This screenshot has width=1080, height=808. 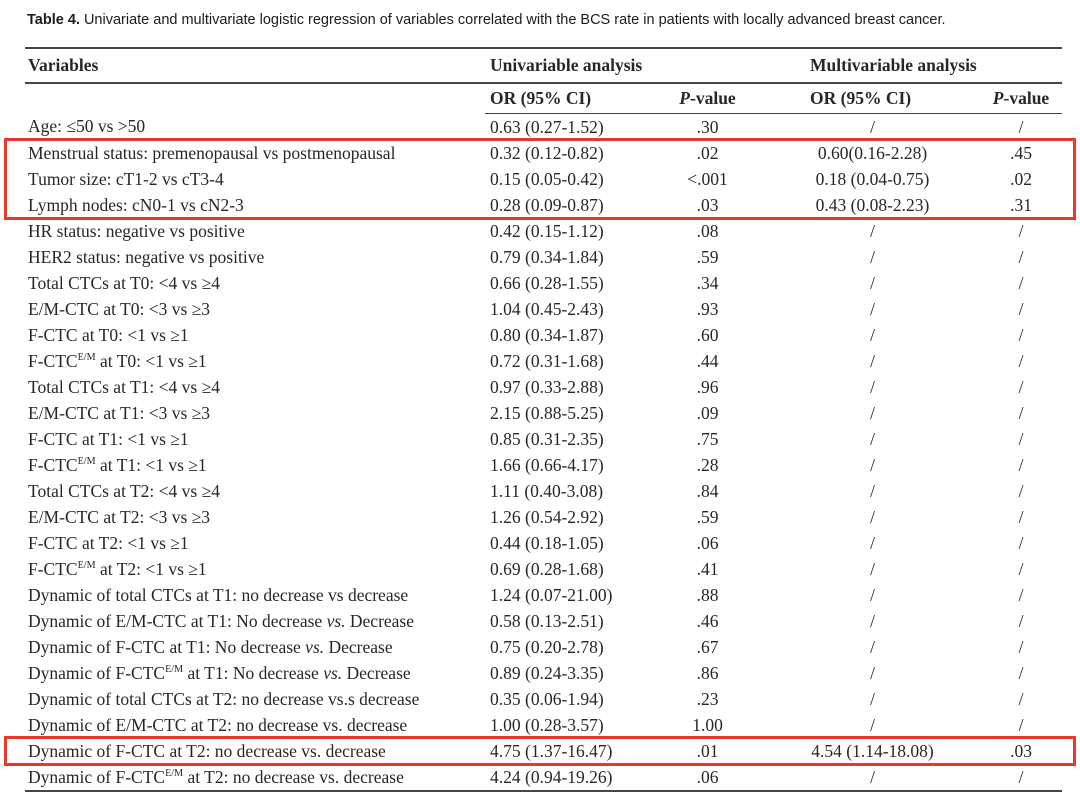 What do you see at coordinates (547, 282) in the screenshot?
I see `cell-univariable-or: 0.66 (0.28-1.55)` at bounding box center [547, 282].